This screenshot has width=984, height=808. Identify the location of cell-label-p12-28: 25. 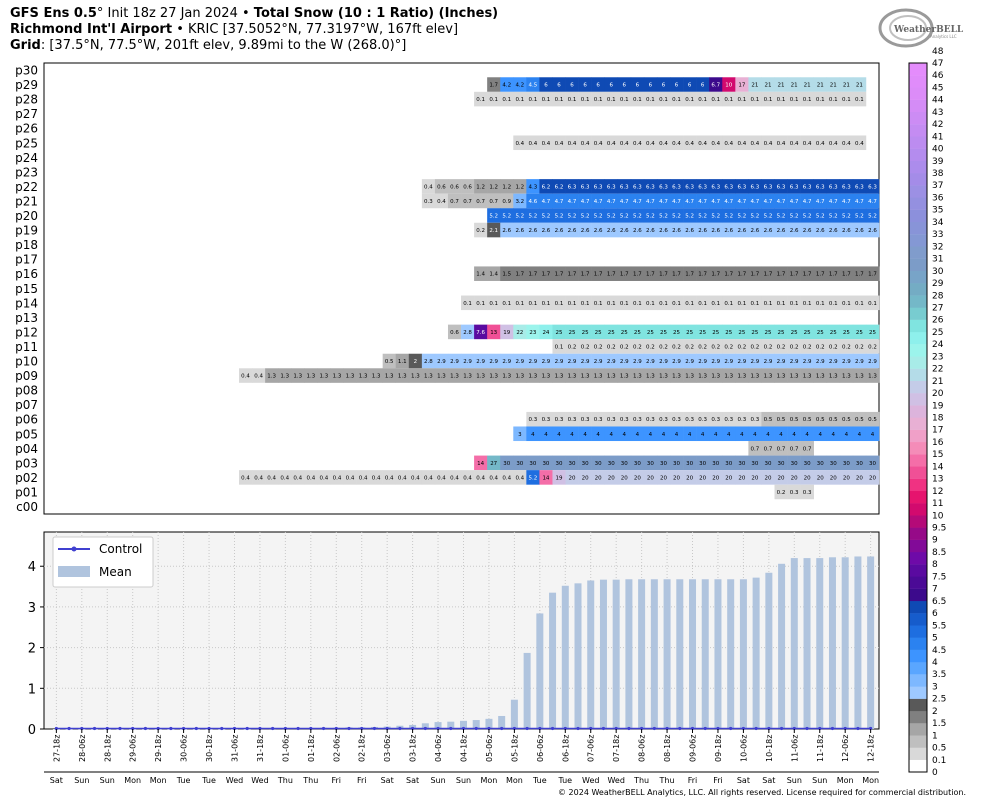
(611, 333).